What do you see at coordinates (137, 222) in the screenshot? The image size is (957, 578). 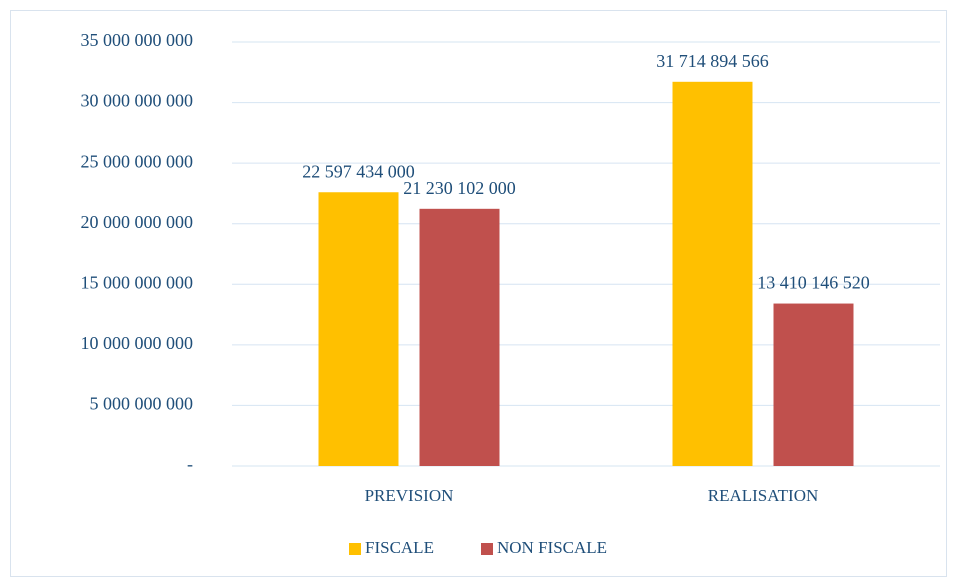 I see `y-tick-label: 20 000 000 000` at bounding box center [137, 222].